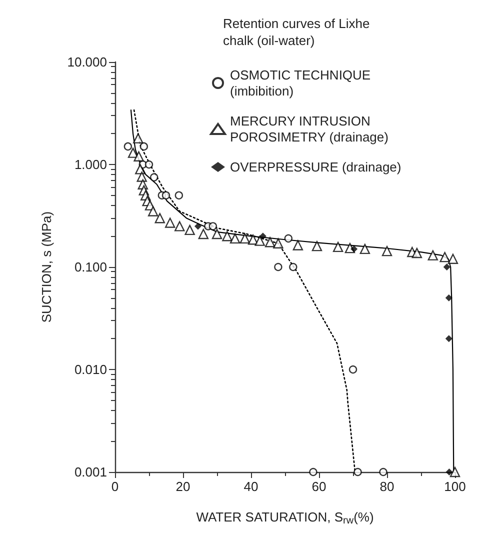 The height and width of the screenshot is (536, 485). I want to click on x-tick-label: 80, so click(387, 486).